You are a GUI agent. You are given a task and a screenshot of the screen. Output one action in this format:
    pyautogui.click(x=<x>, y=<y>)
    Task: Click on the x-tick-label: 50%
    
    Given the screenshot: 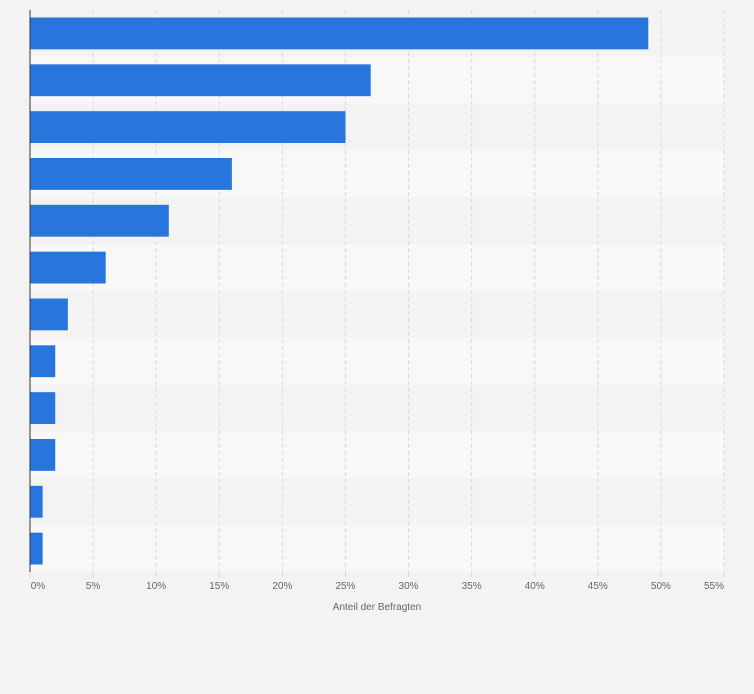 What is the action you would take?
    pyautogui.click(x=661, y=586)
    